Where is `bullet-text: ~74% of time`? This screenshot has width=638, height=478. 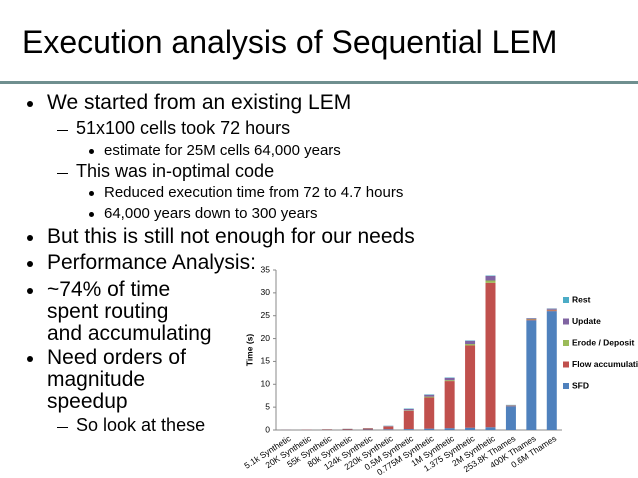
bullet-text: ~74% of time is located at coordinates (109, 289).